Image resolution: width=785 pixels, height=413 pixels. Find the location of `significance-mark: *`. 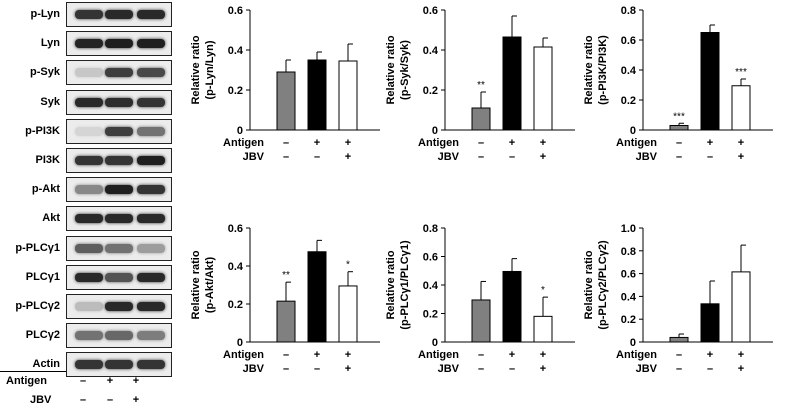

significance-mark: * is located at coordinates (348, 265).